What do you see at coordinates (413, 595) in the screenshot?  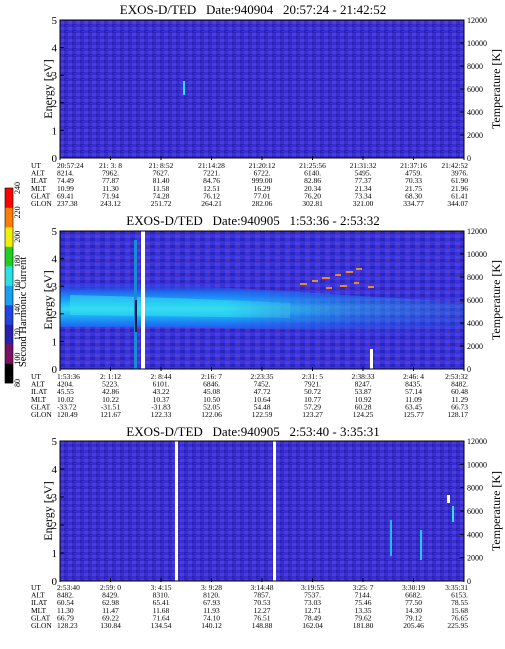 I see `orbit-cell: 6682.` at bounding box center [413, 595].